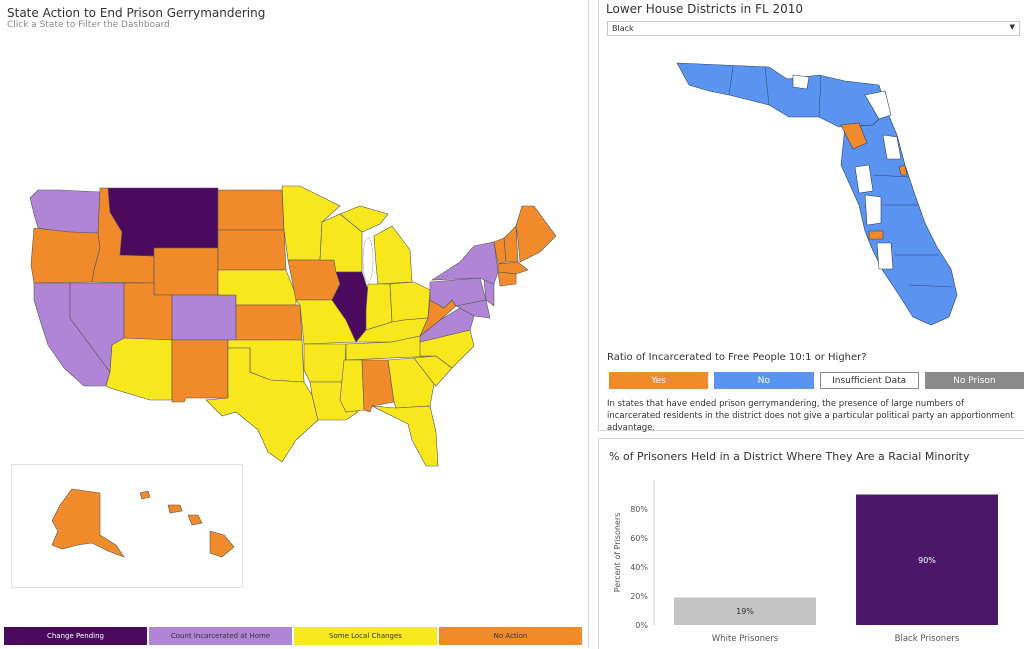 The height and width of the screenshot is (649, 1024). What do you see at coordinates (325, 363) in the screenshot?
I see `state-ar` at bounding box center [325, 363].